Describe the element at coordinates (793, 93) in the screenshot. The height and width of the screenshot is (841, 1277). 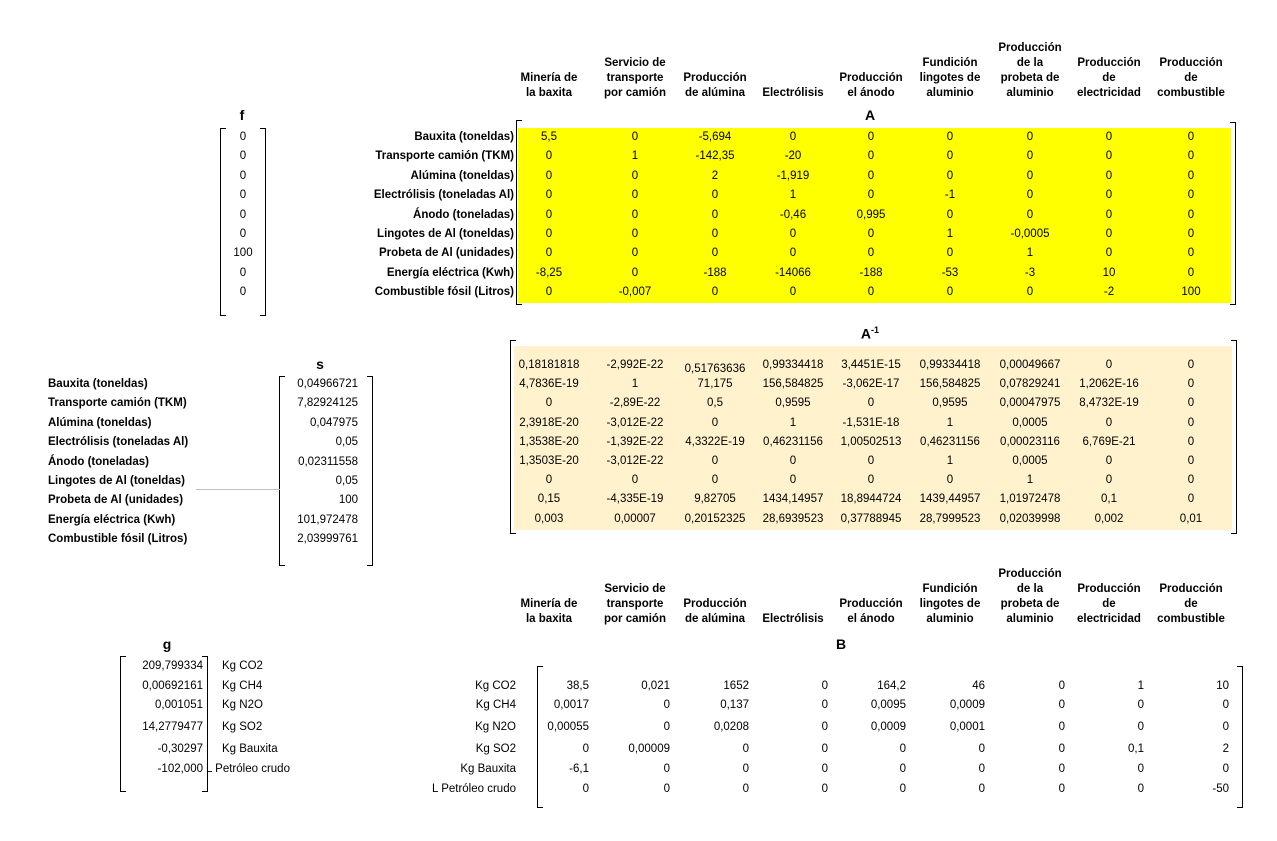
I see `header-line: Electrólisis` at that location.